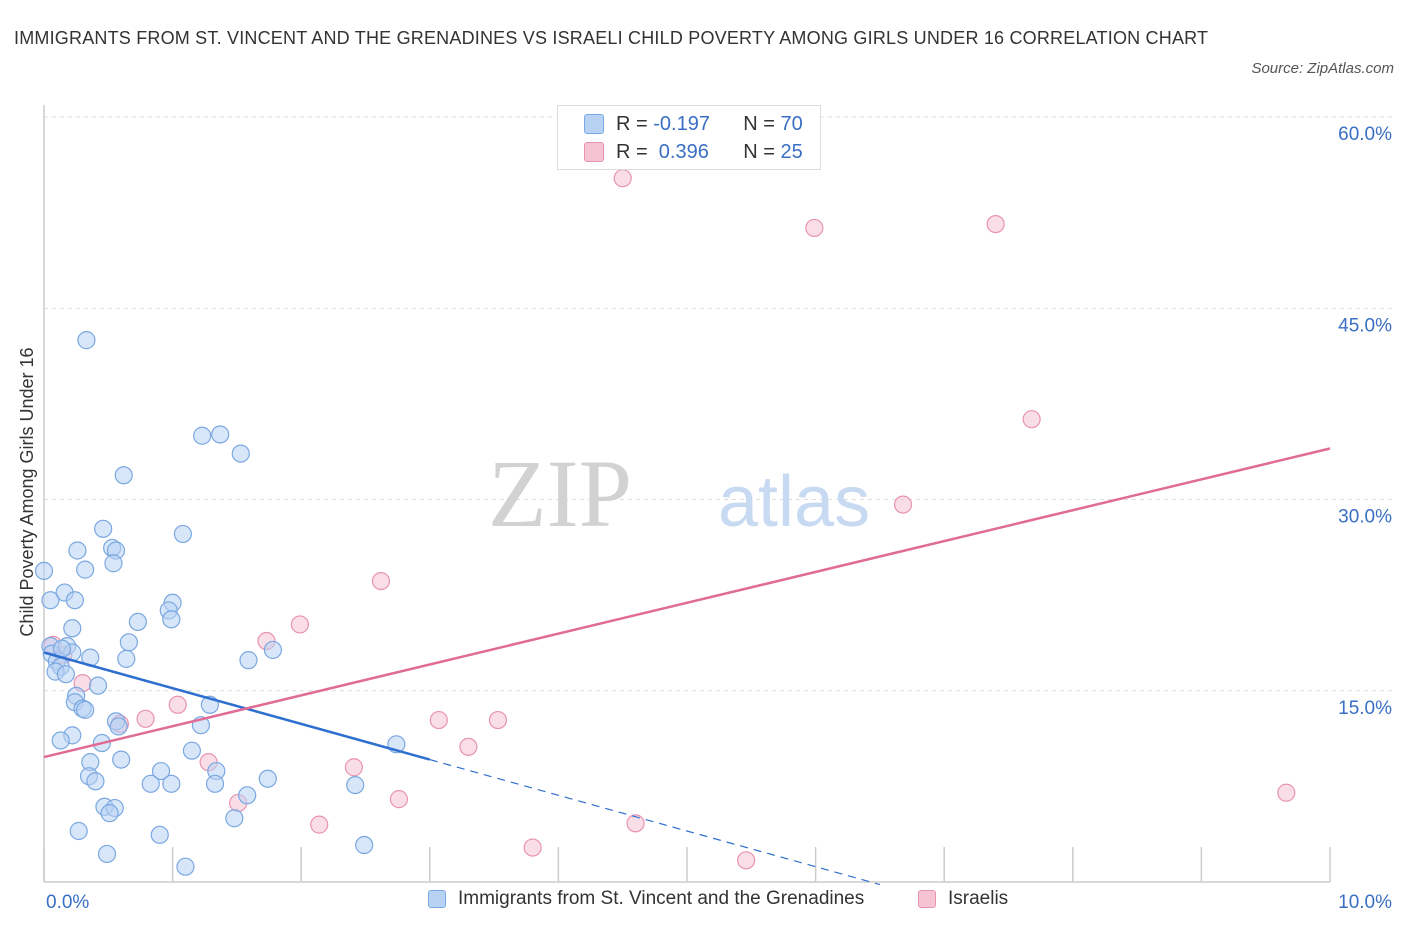  I want to click on n-value: 70, so click(791, 123).